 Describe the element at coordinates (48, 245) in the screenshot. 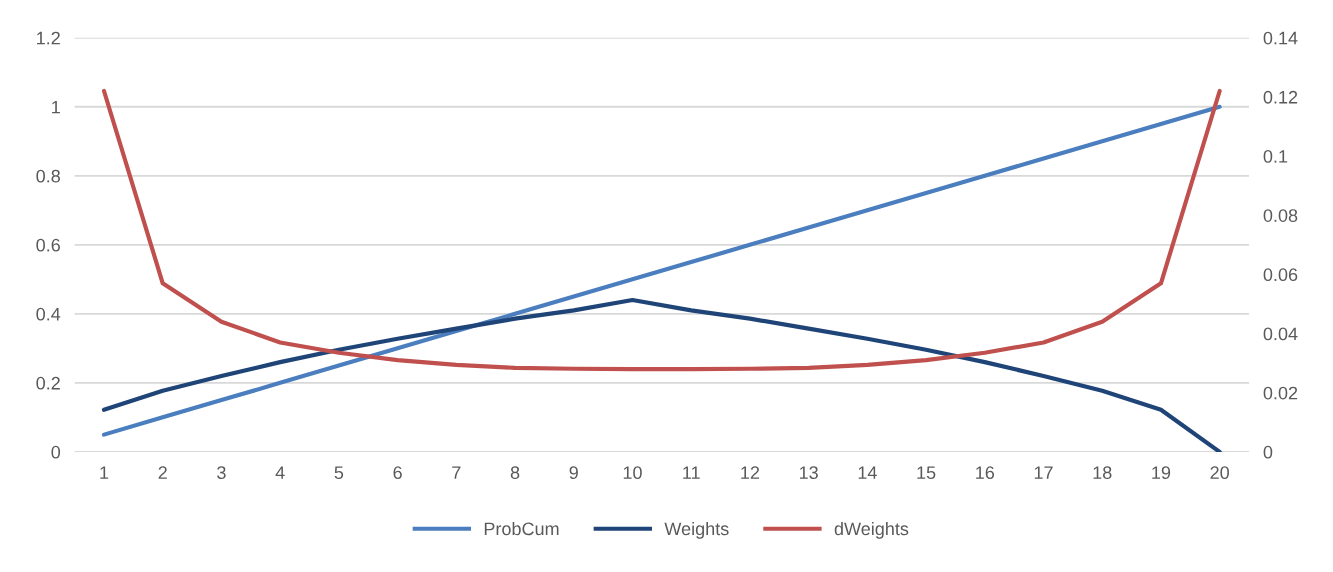

I see `y-tick-label: 0.6` at that location.